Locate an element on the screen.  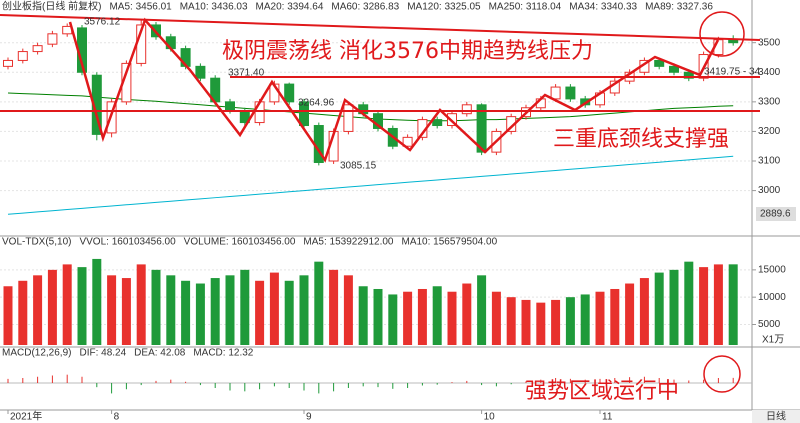
price-note: 3085.15 is located at coordinates (358, 166).